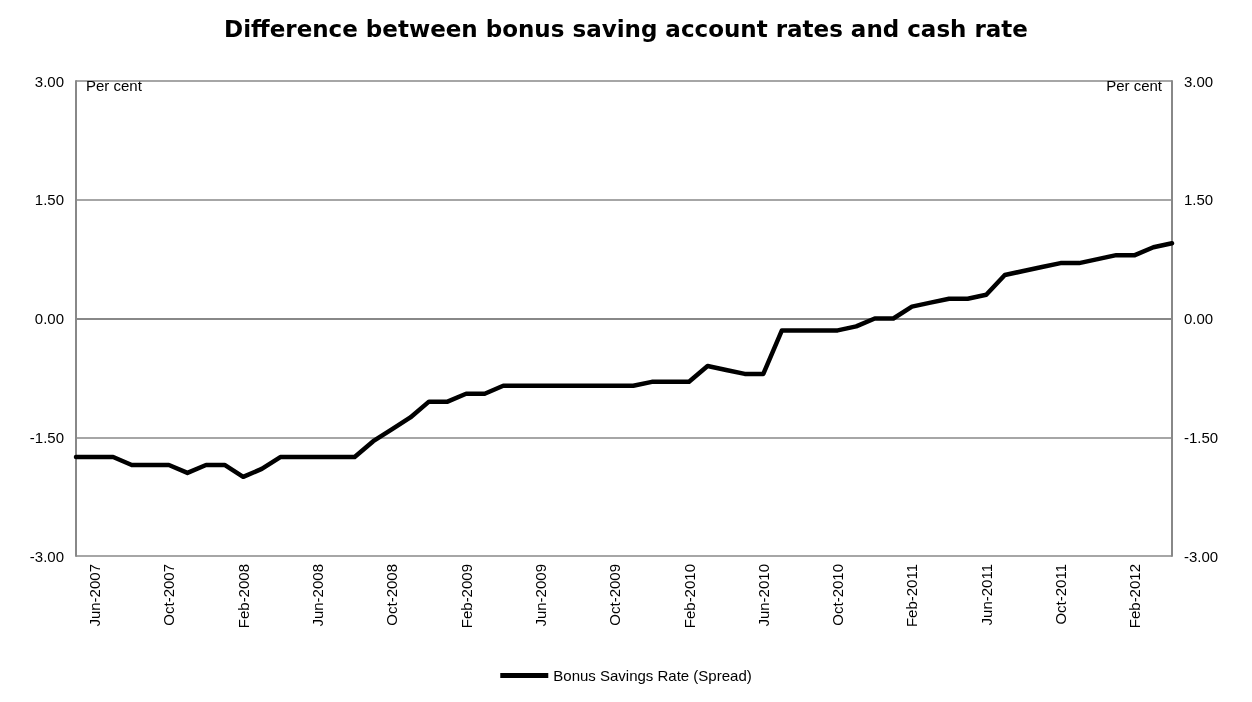 Image resolution: width=1252 pixels, height=702 pixels. What do you see at coordinates (317, 595) in the screenshot?
I see `x-tick-label: Jun-2008` at bounding box center [317, 595].